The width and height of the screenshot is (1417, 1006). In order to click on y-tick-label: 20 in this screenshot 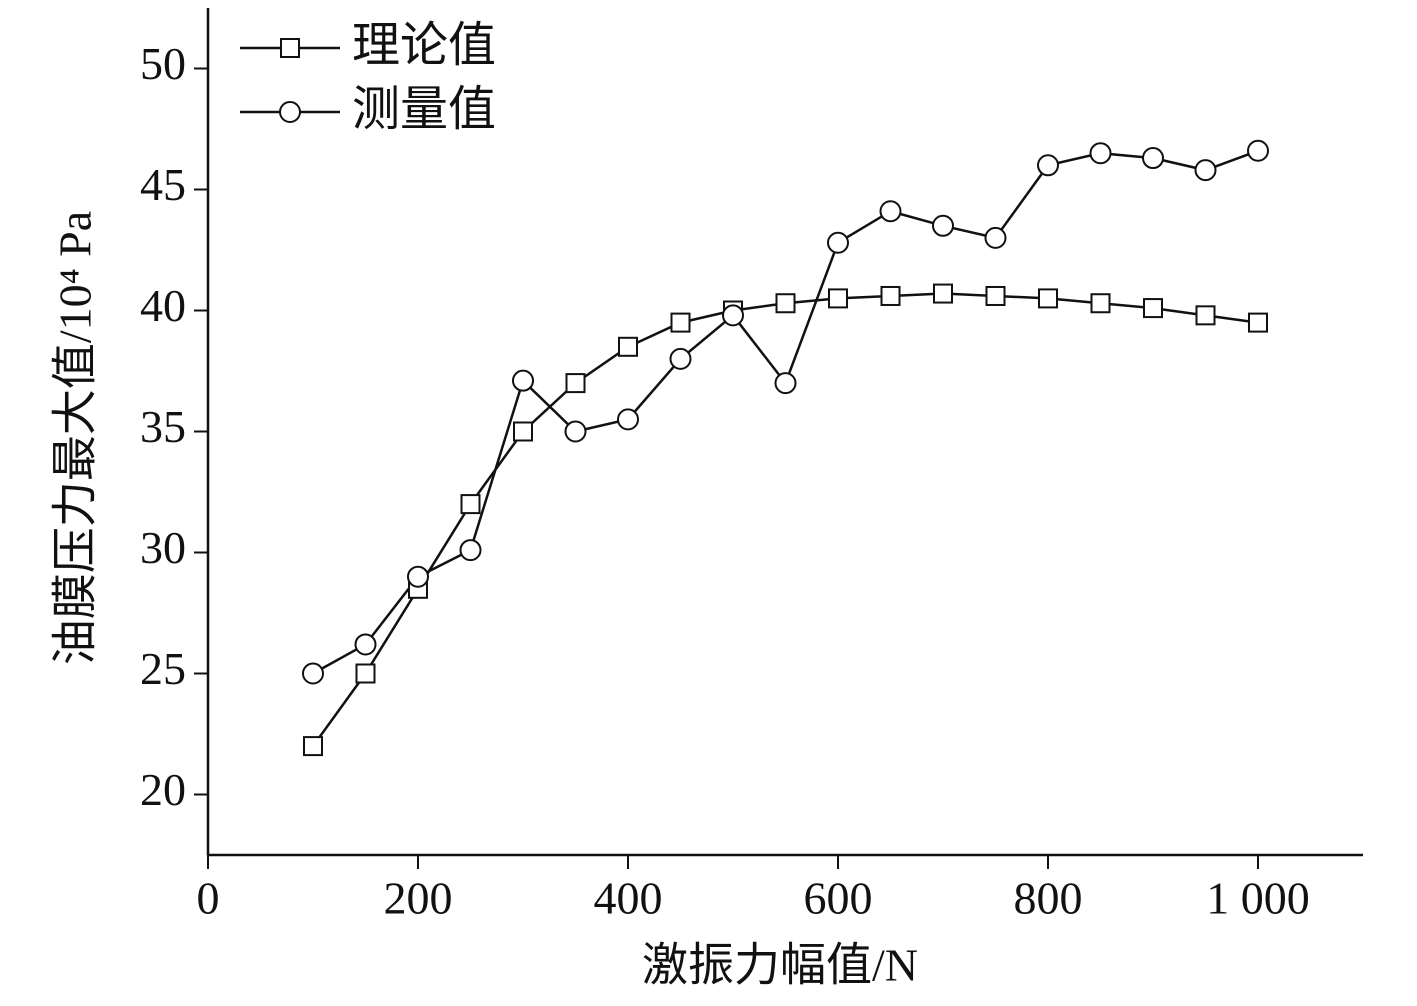, I will do `click(163, 789)`.